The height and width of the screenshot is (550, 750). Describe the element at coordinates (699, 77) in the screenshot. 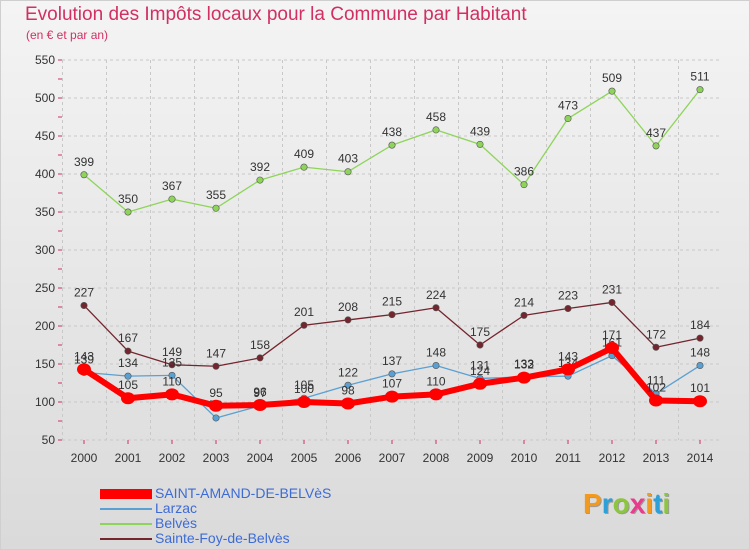

I see `data-label: 511` at that location.